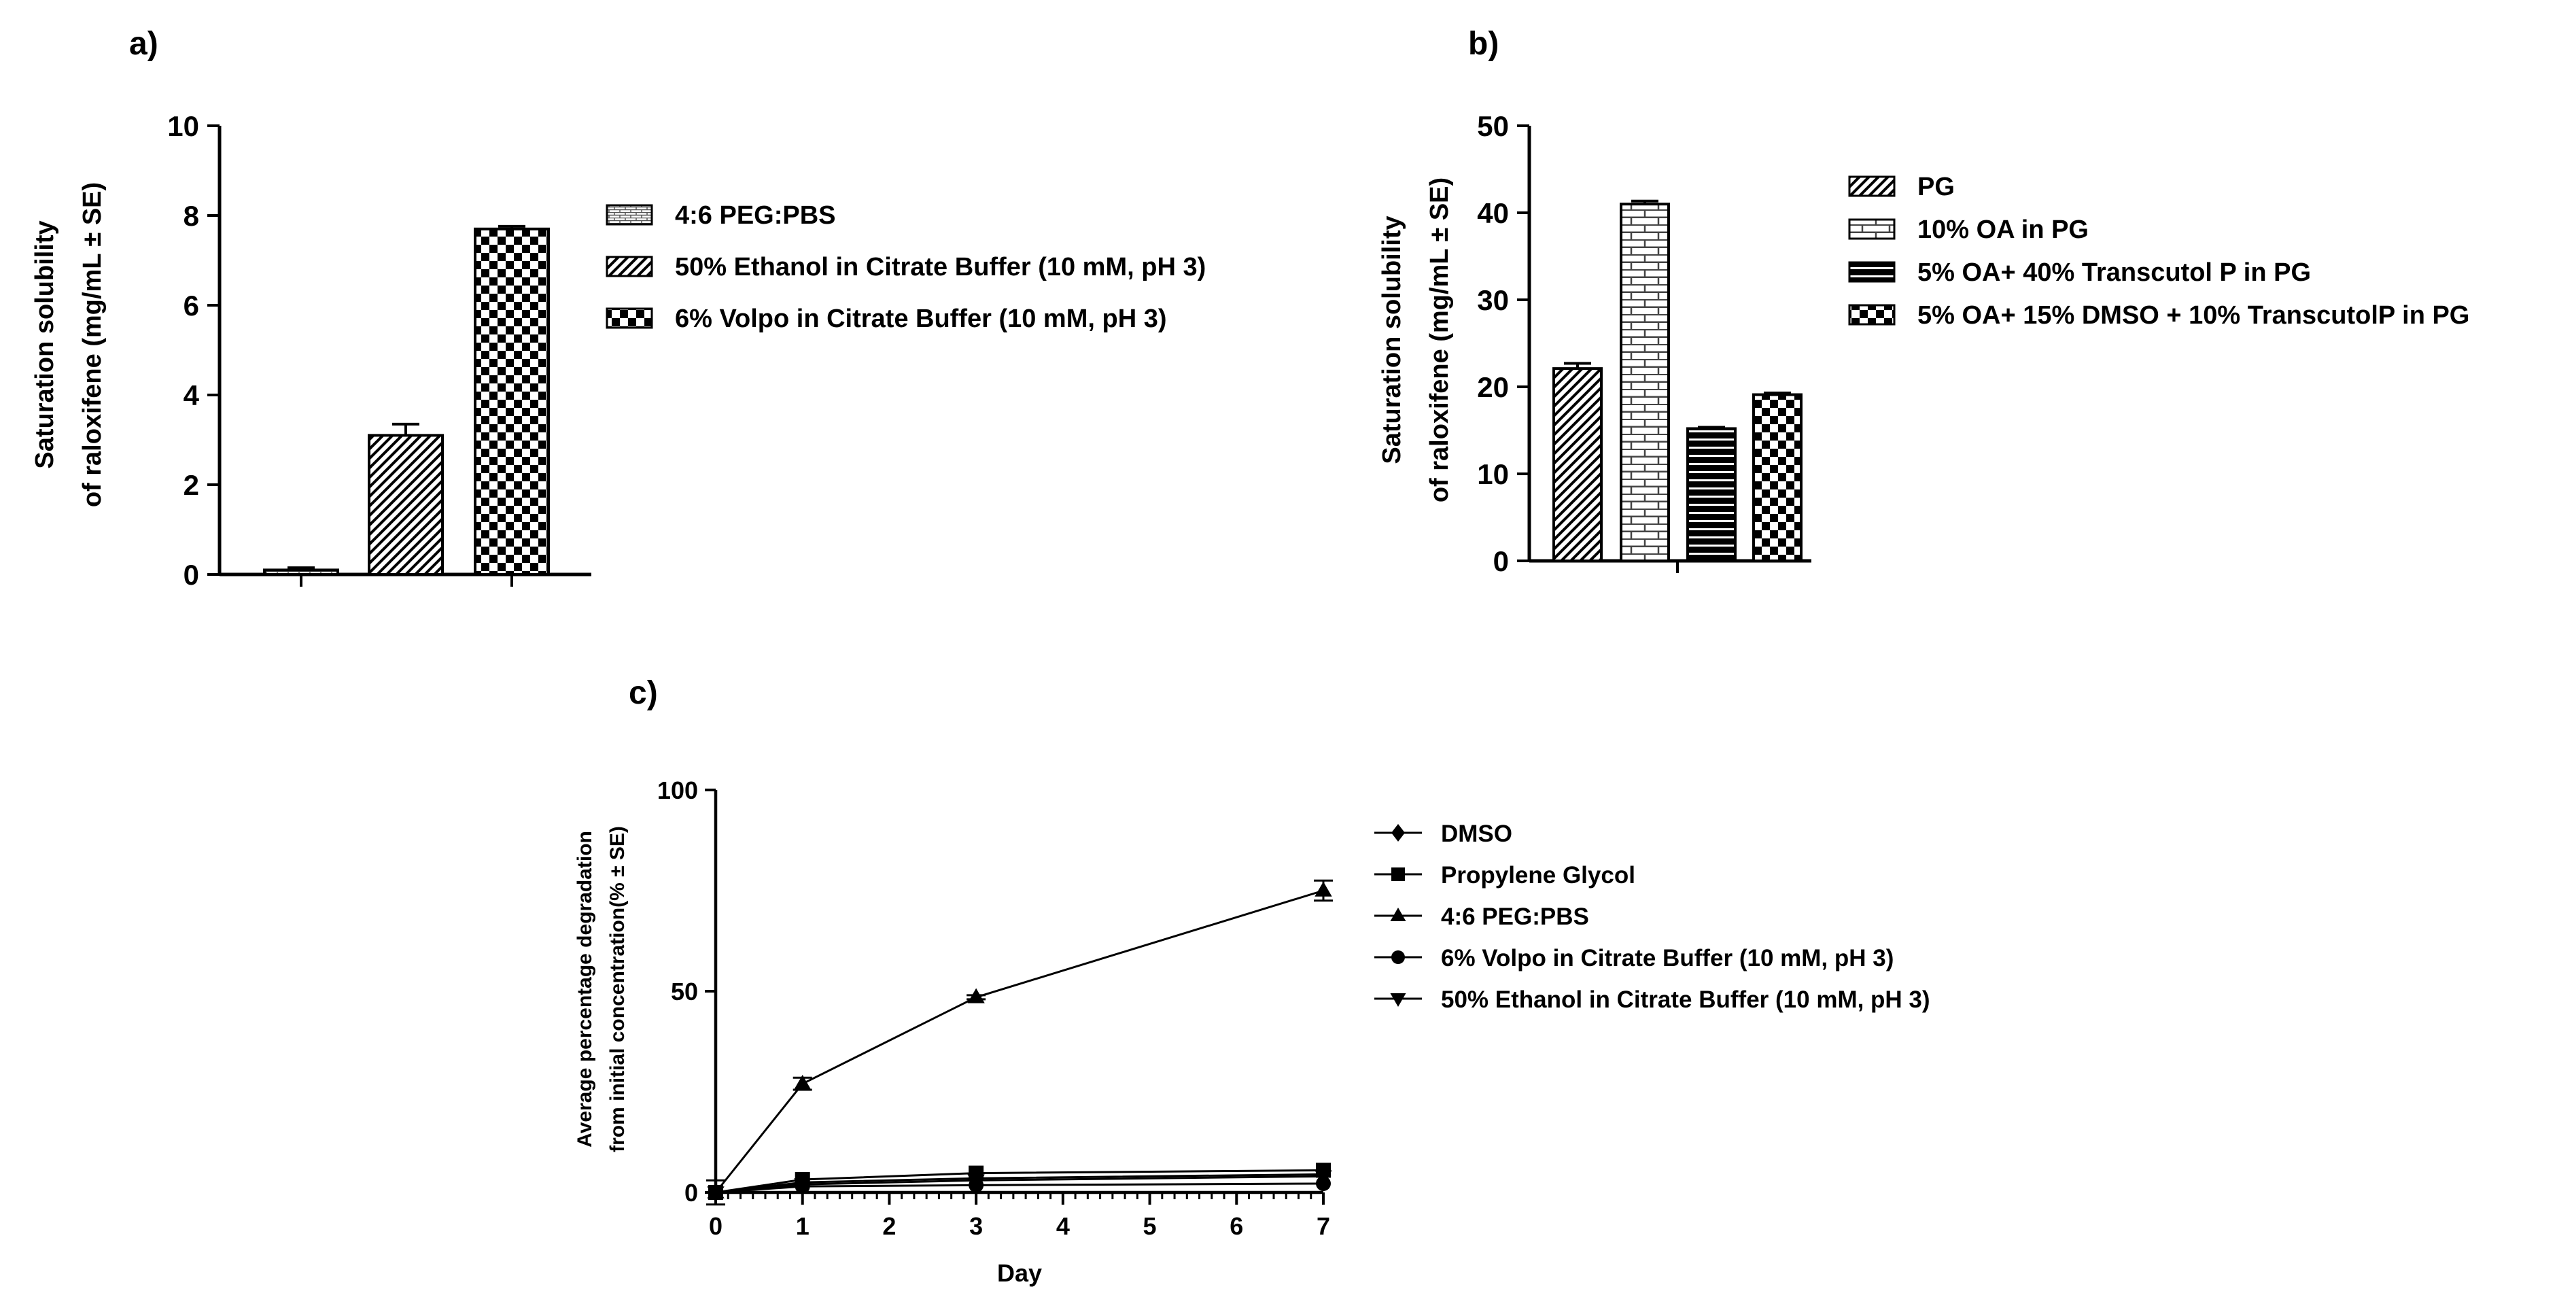 The height and width of the screenshot is (1308, 2576). I want to click on a-ytick-label: 4, so click(192, 395).